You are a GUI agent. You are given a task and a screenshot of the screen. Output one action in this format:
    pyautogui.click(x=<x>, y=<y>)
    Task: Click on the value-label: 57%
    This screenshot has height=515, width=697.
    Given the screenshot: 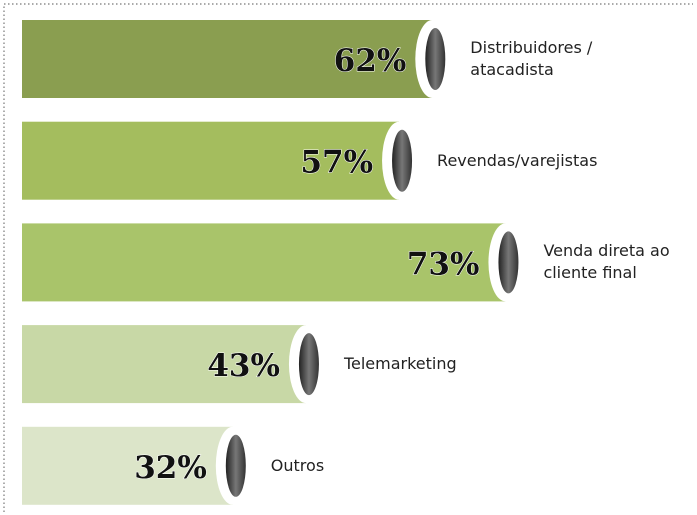 What is the action you would take?
    pyautogui.click(x=336, y=163)
    